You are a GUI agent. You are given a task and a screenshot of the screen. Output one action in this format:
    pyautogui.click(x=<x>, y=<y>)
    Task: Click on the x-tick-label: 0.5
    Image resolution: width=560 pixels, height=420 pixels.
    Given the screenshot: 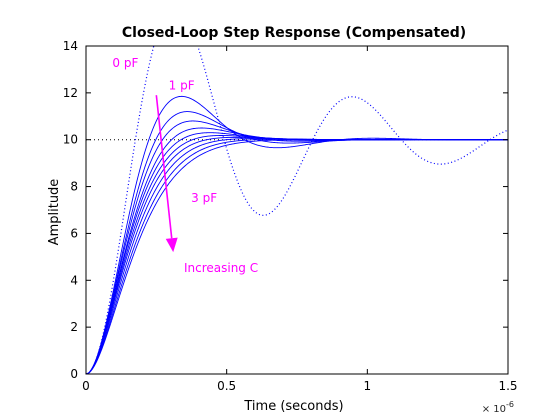 What is the action you would take?
    pyautogui.click(x=226, y=386)
    